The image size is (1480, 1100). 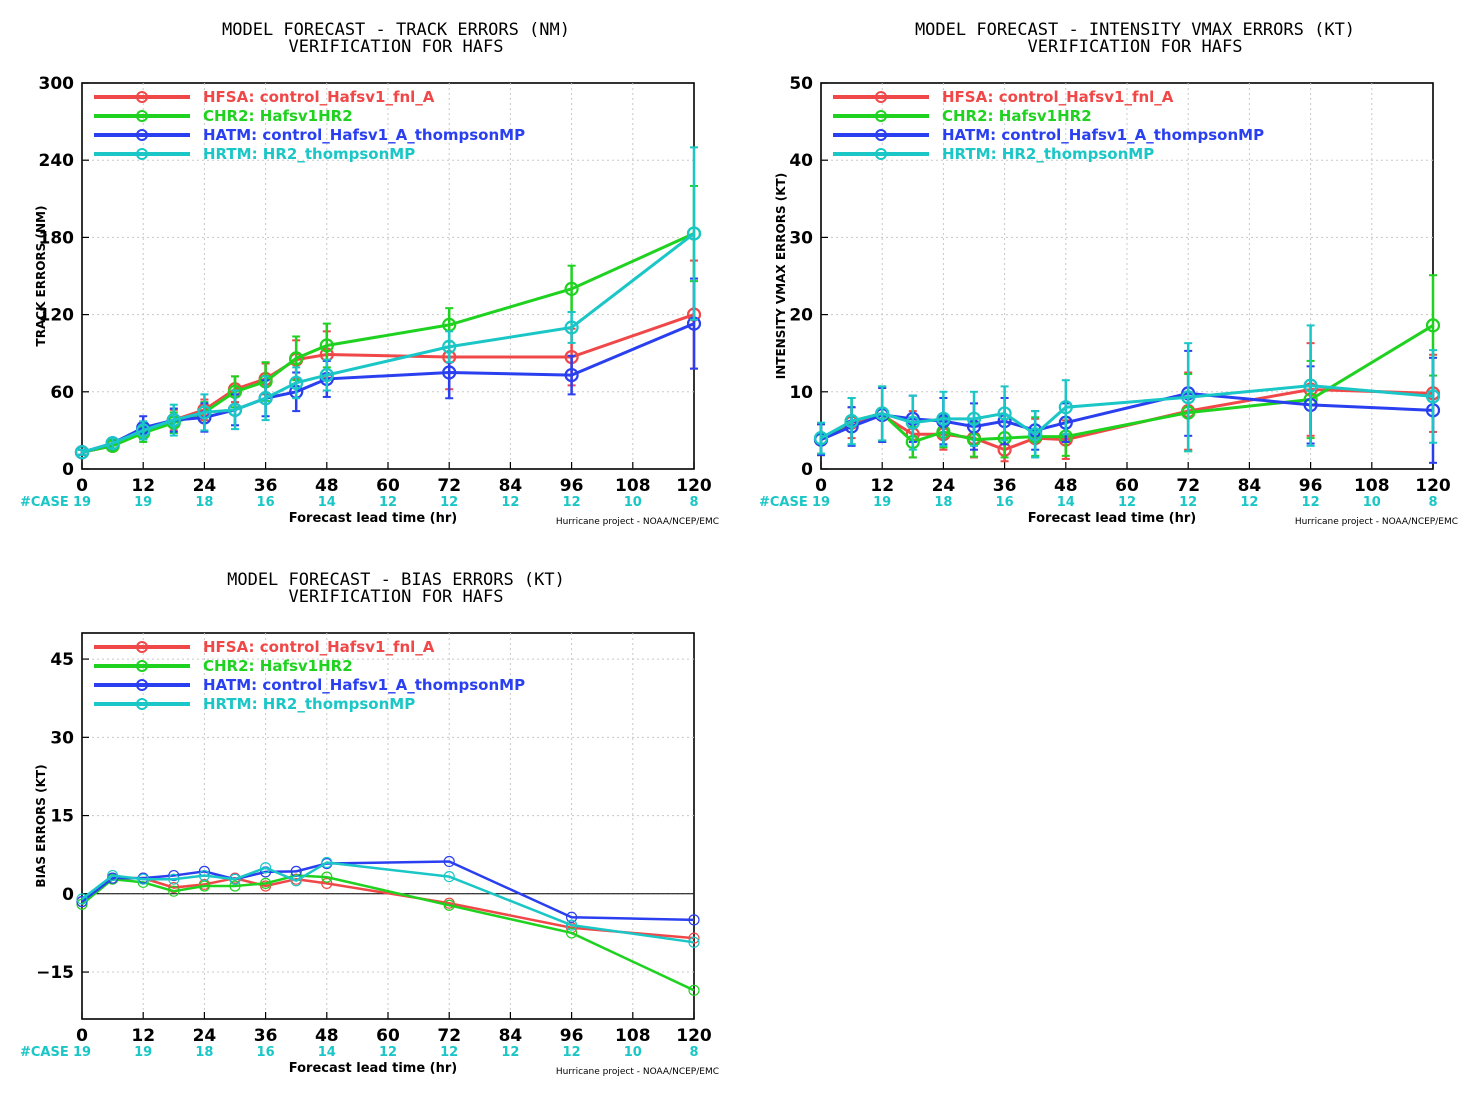 What do you see at coordinates (57, 161) in the screenshot?
I see `y-tick-label: 240` at bounding box center [57, 161].